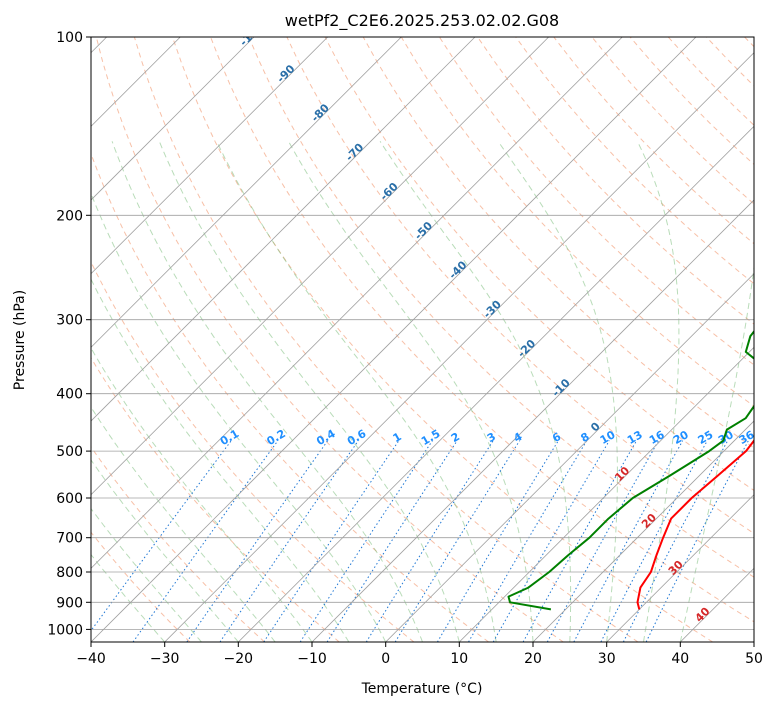 The image size is (775, 708). What do you see at coordinates (459, 659) in the screenshot?
I see `x-tick-label: 10` at bounding box center [459, 659].